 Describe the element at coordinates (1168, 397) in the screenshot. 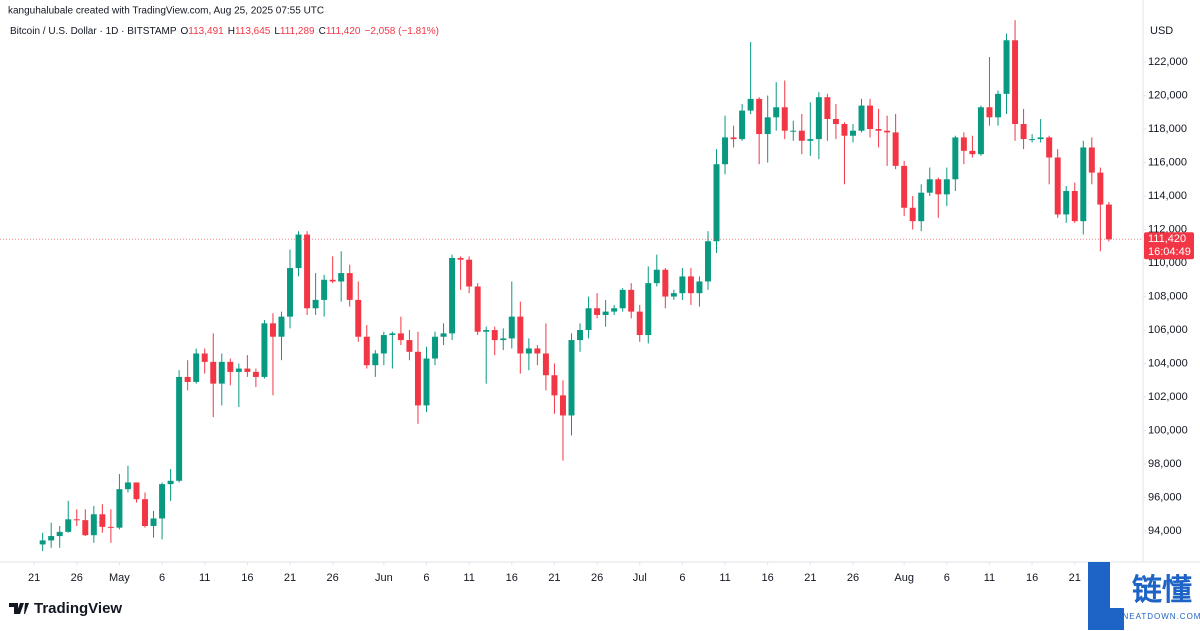

I see `y-tick-label: 102,000` at that location.